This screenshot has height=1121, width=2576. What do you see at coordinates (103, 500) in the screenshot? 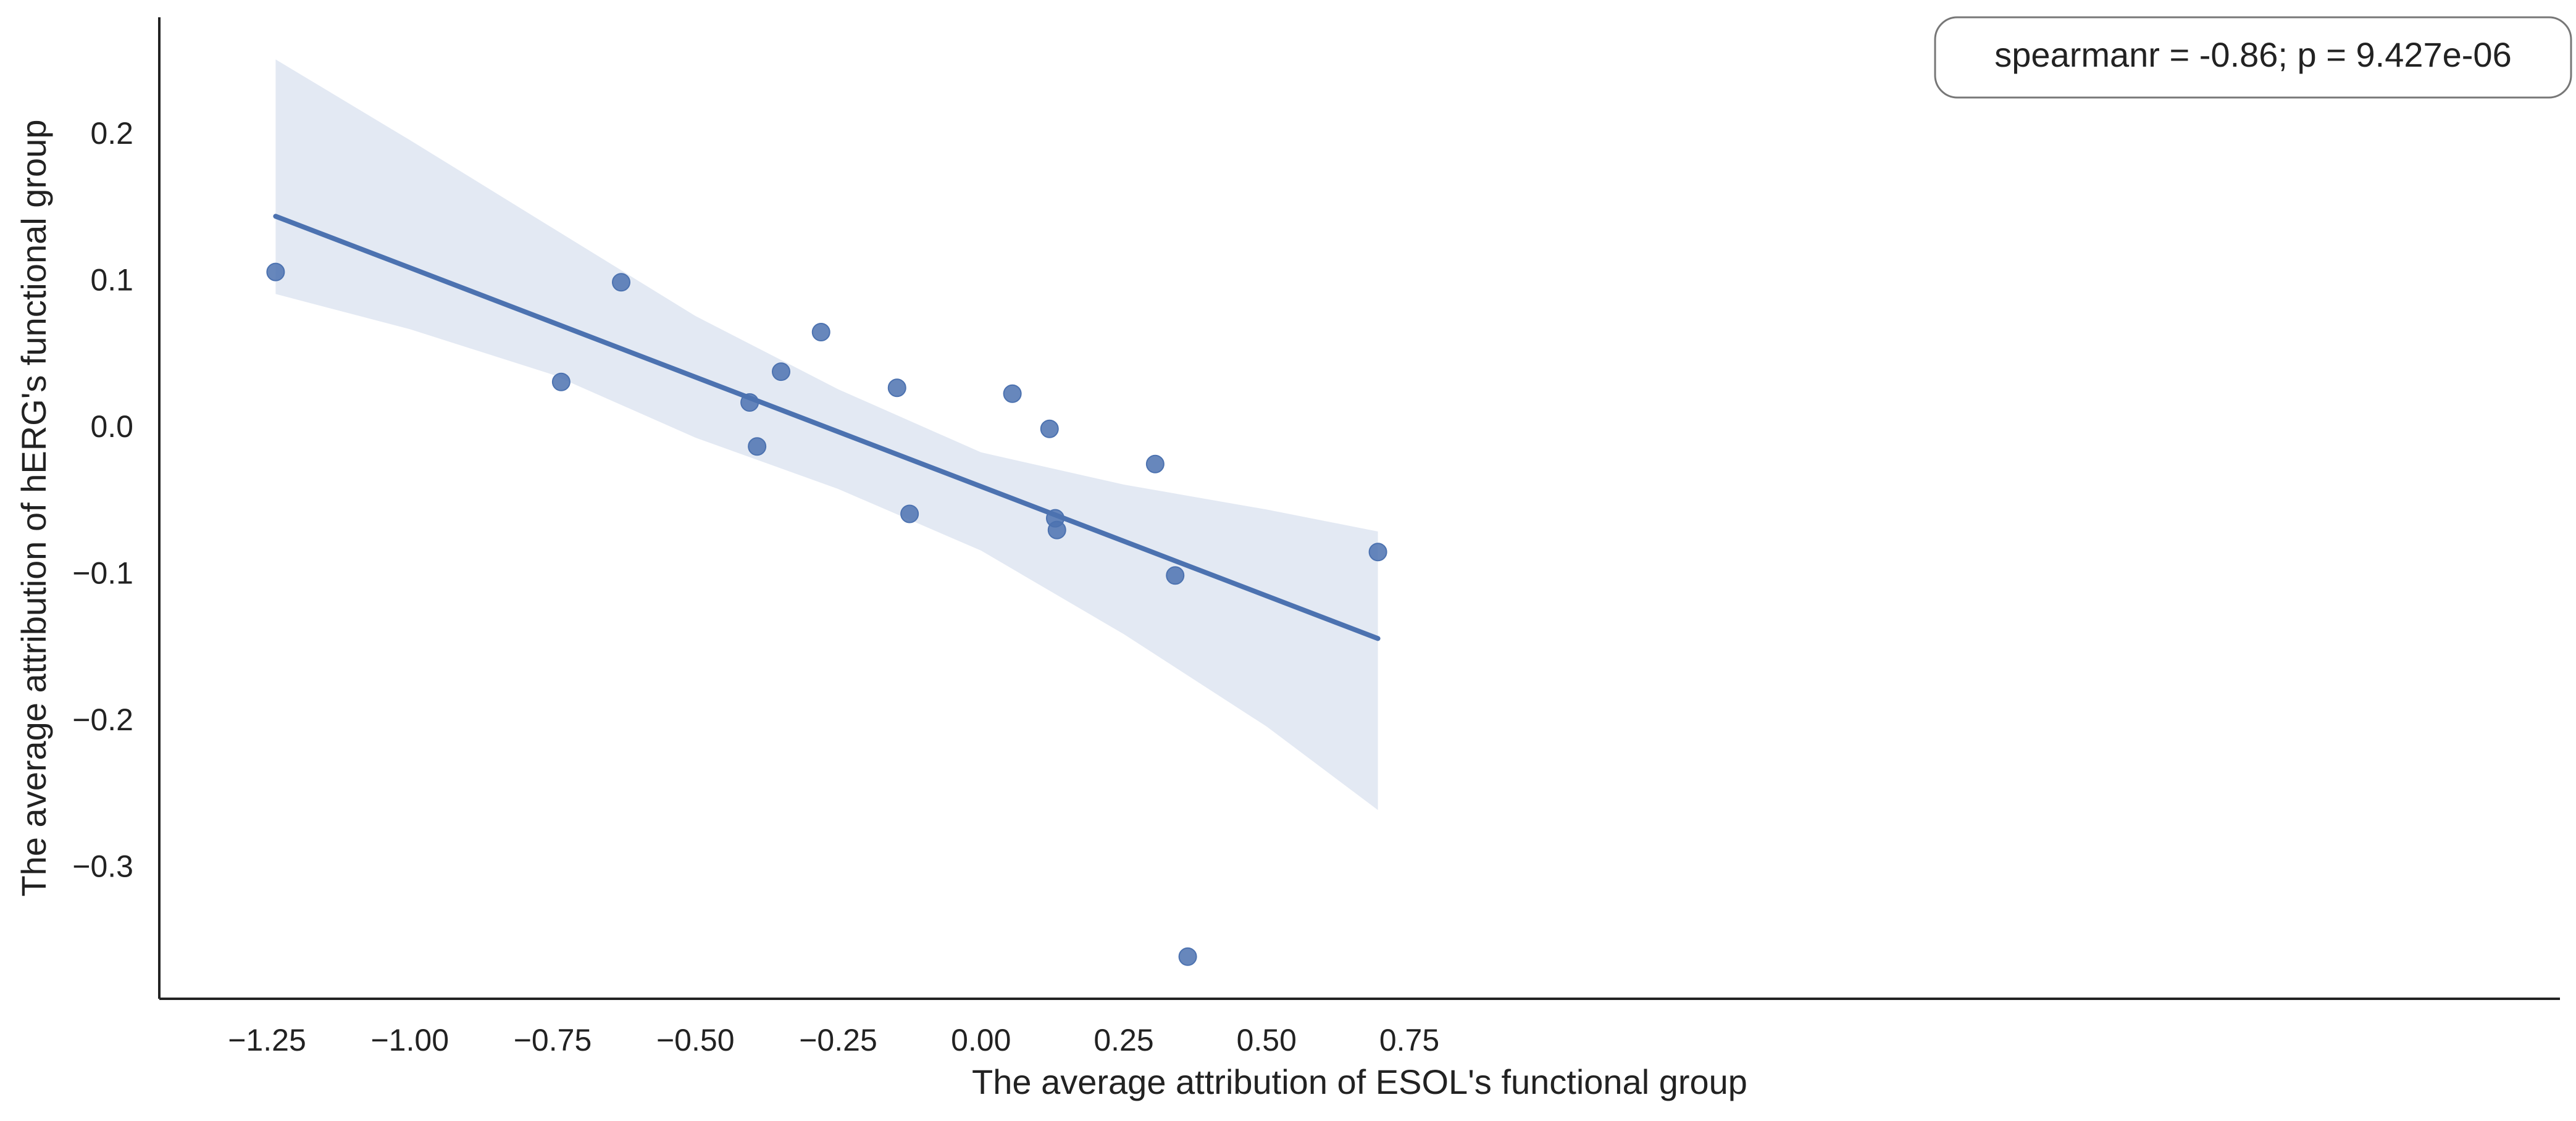
I see `y-tick-labels: −0.3 −0.2 −0.1 0.0 0.1 0.2` at bounding box center [103, 500].